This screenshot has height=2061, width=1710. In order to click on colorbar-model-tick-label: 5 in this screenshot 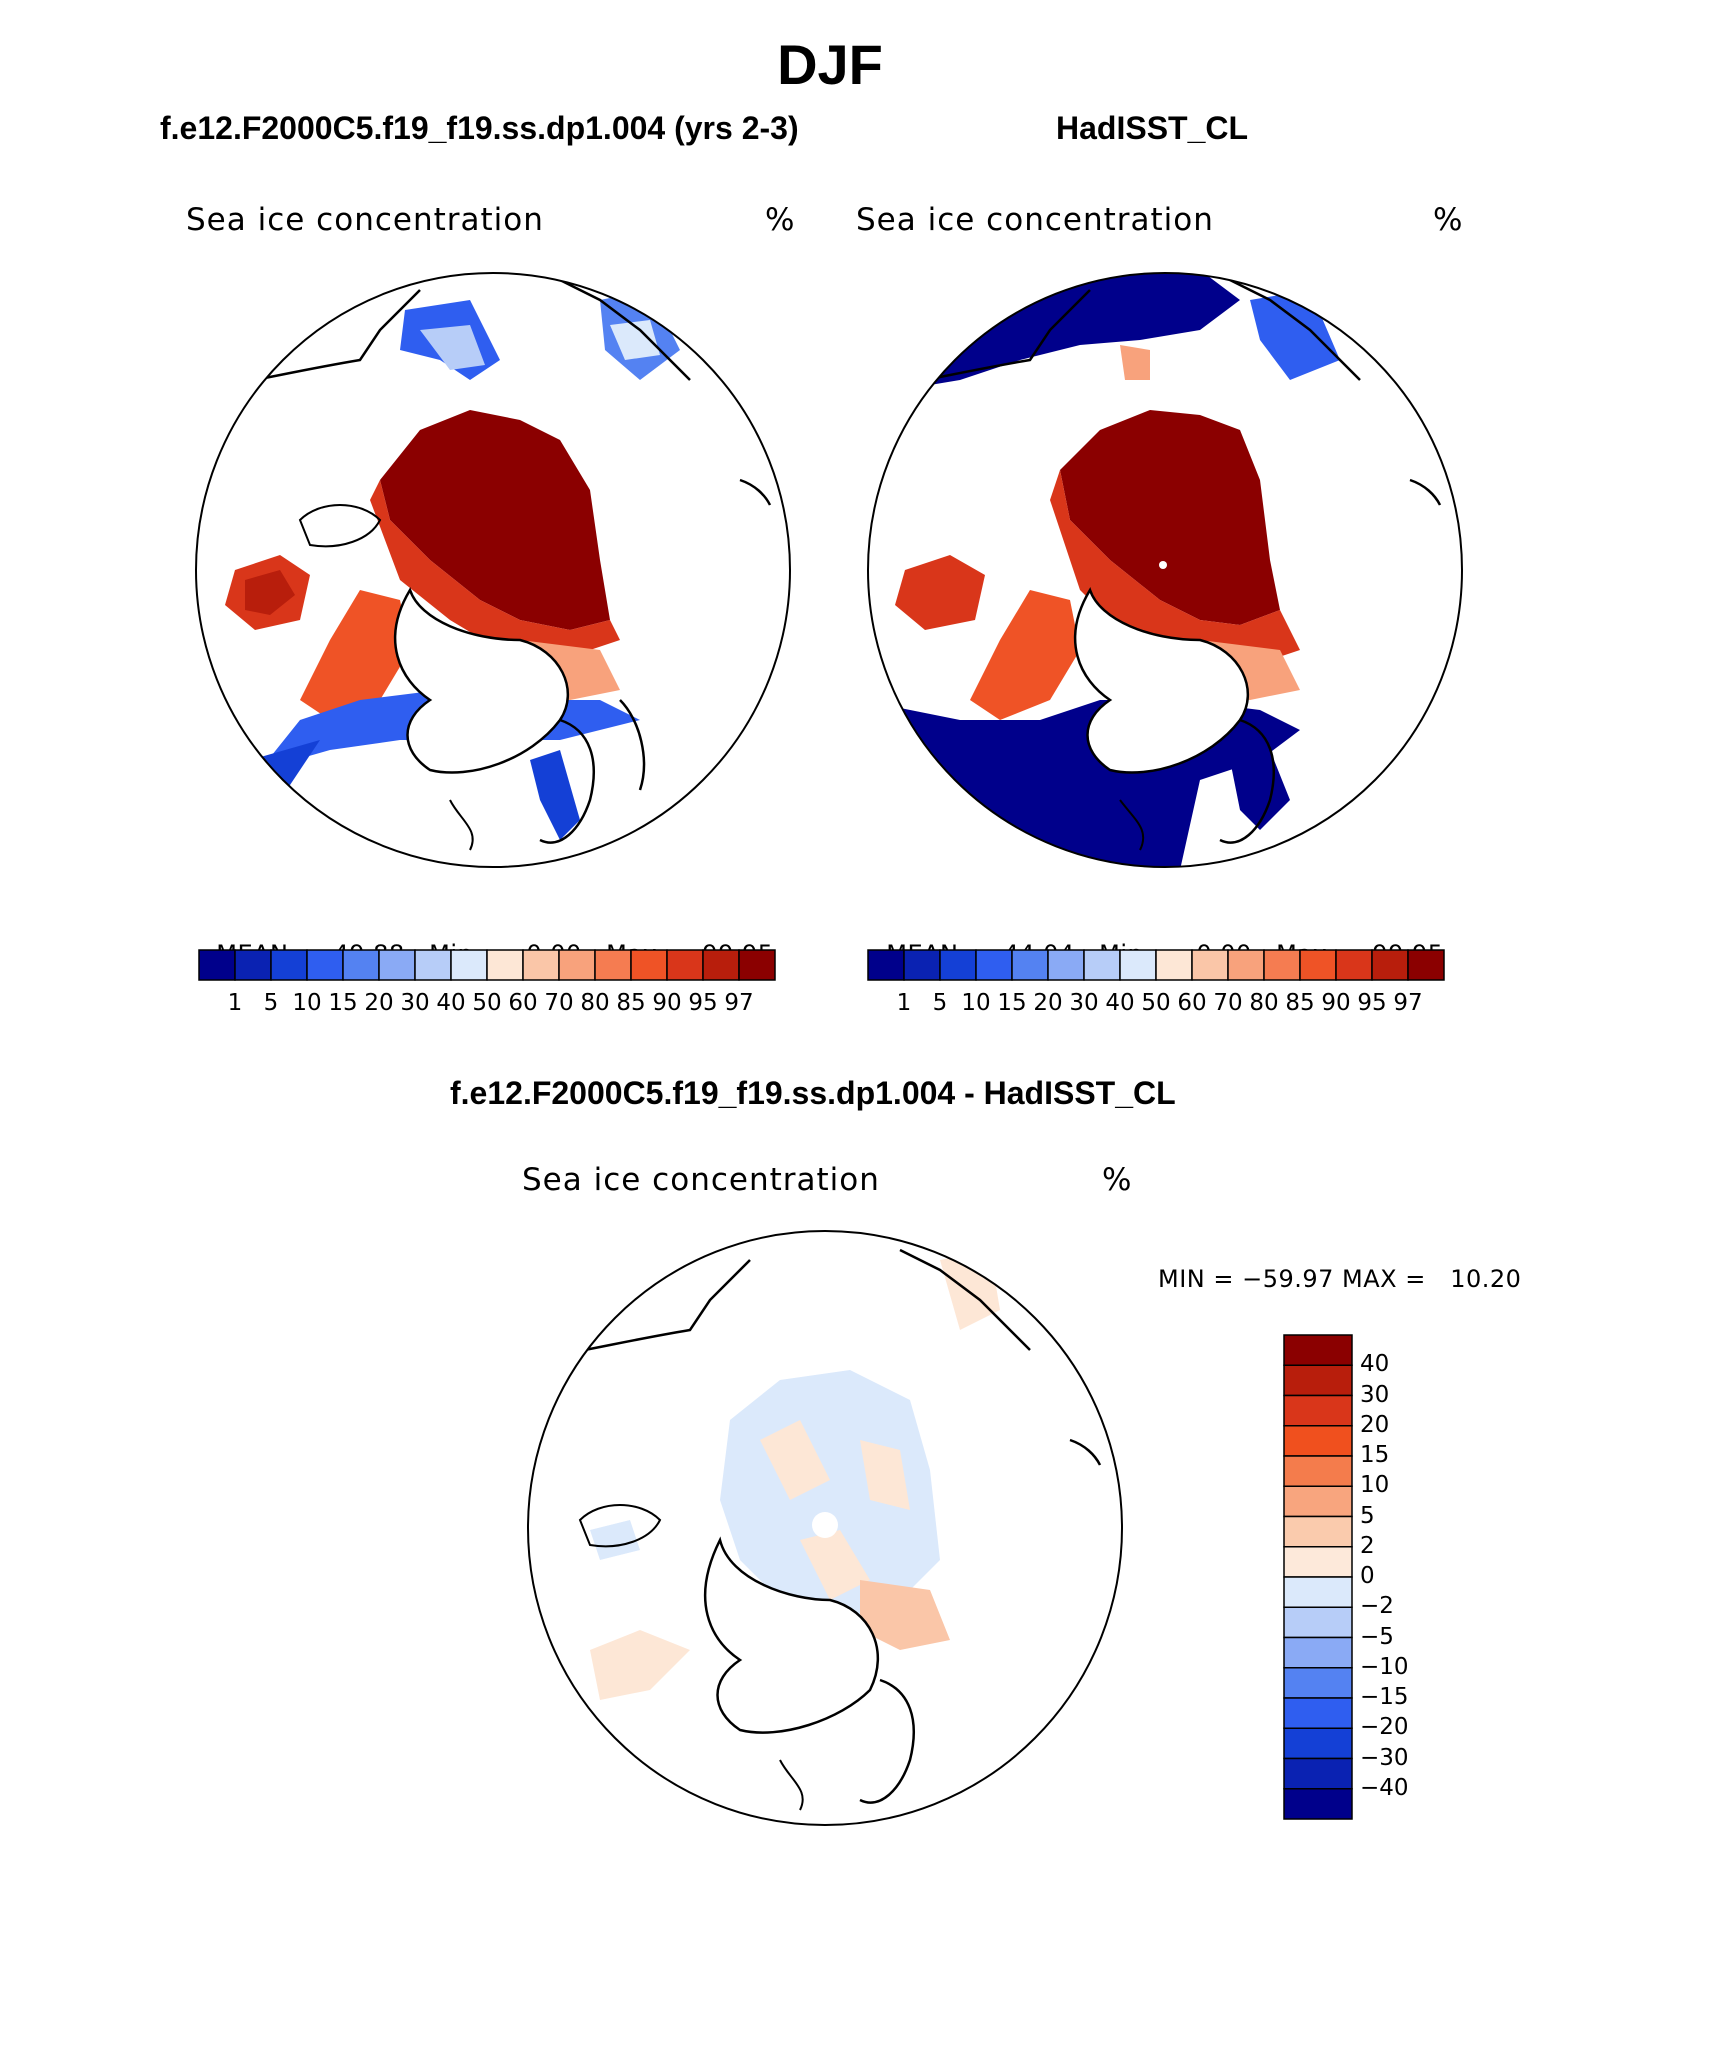, I will do `click(271, 1003)`.